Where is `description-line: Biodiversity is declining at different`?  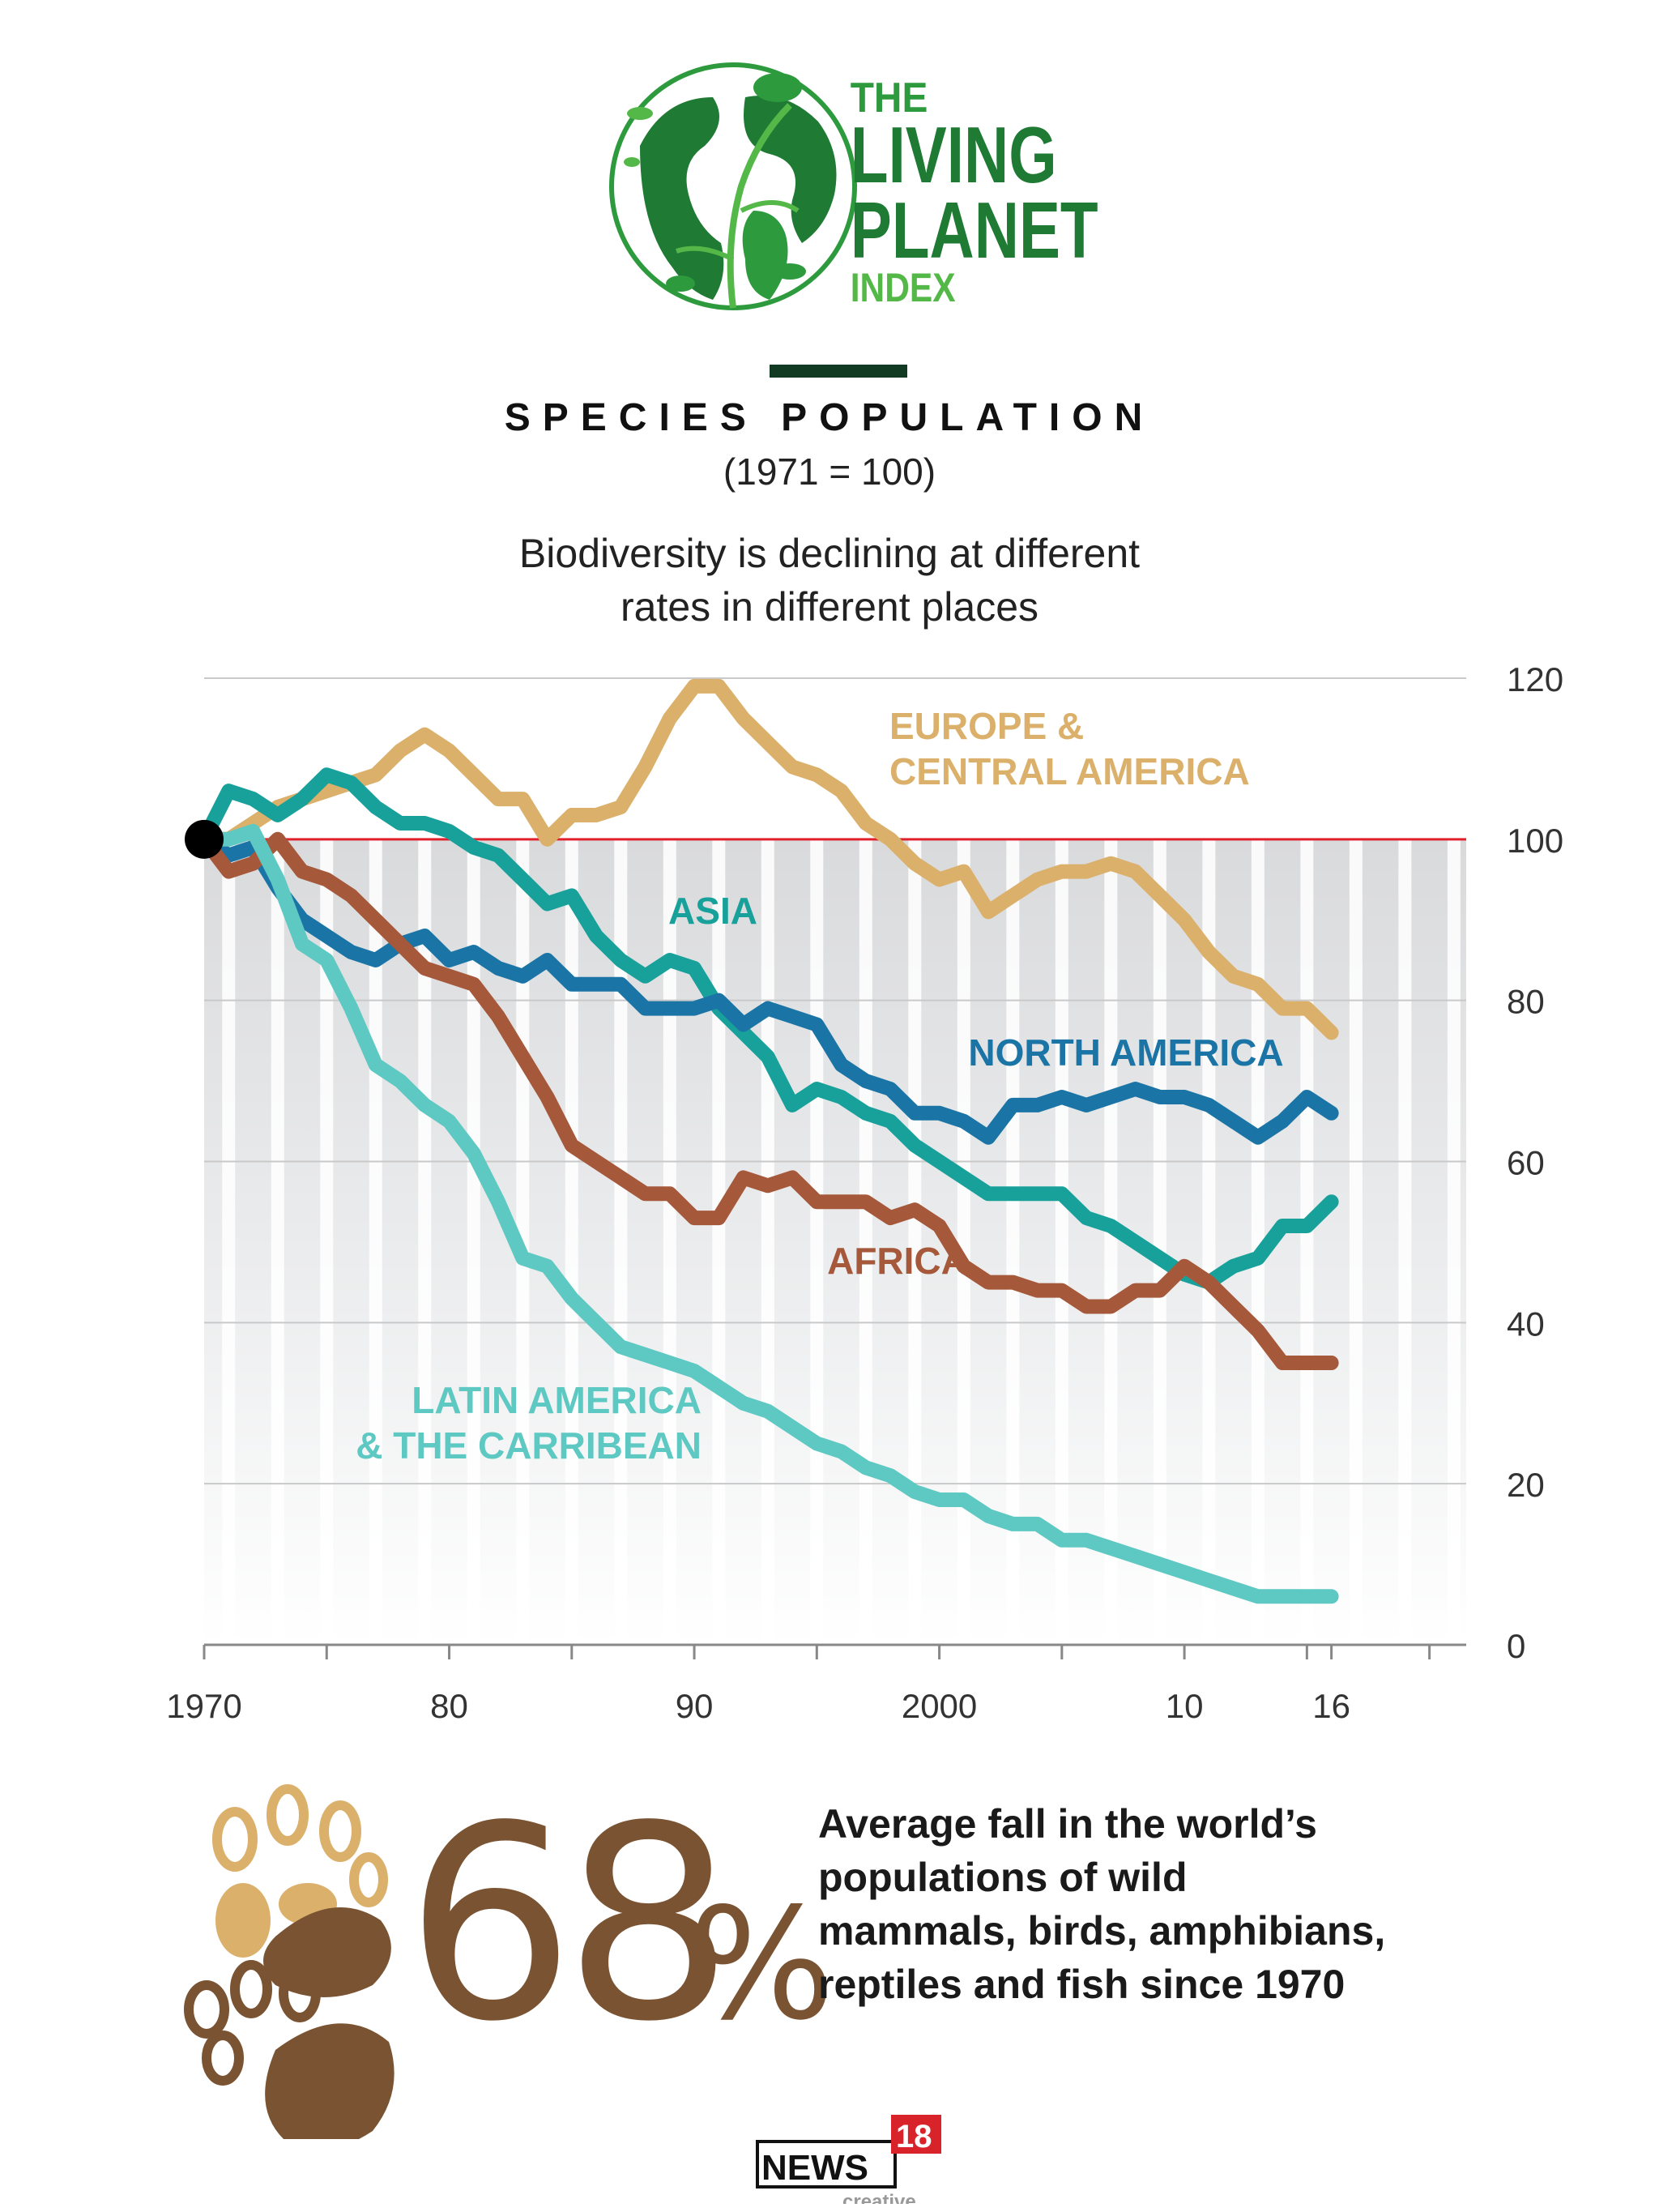 description-line: Biodiversity is declining at different is located at coordinates (829, 553).